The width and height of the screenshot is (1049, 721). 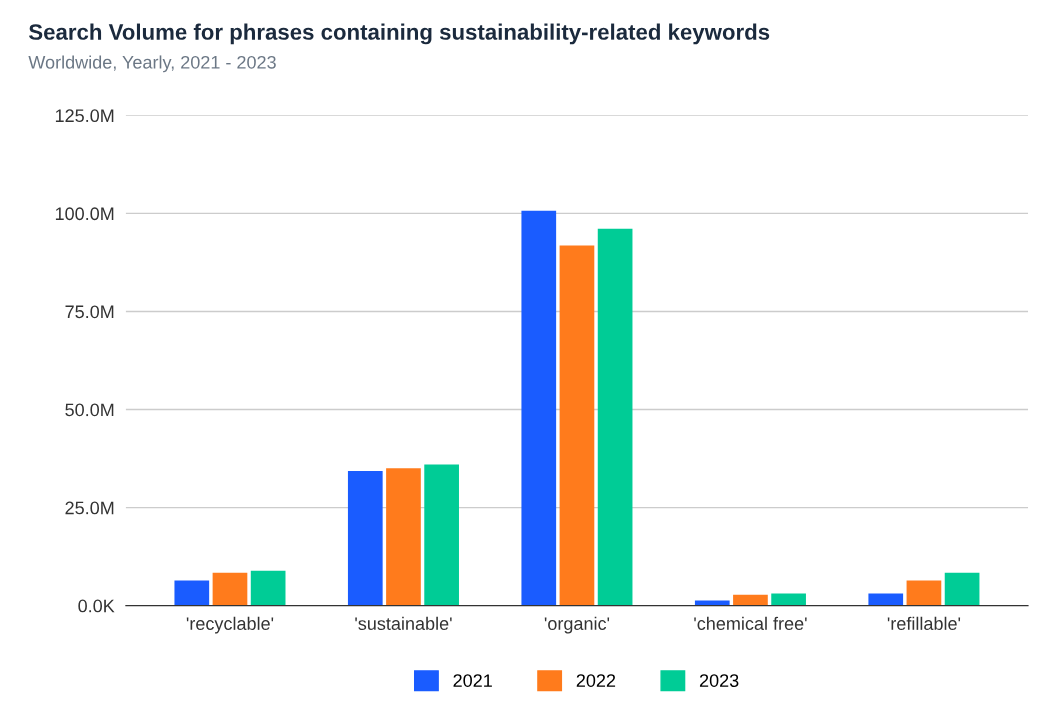 I want to click on legend-label: 2022, so click(x=596, y=680).